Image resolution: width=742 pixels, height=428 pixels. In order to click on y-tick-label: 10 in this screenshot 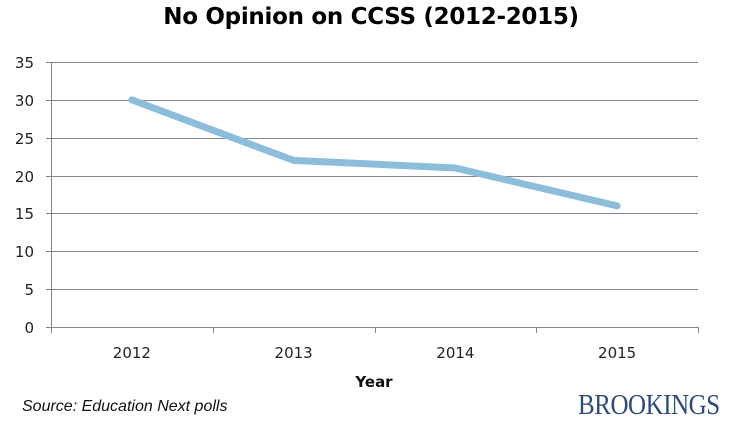, I will do `click(24, 252)`.